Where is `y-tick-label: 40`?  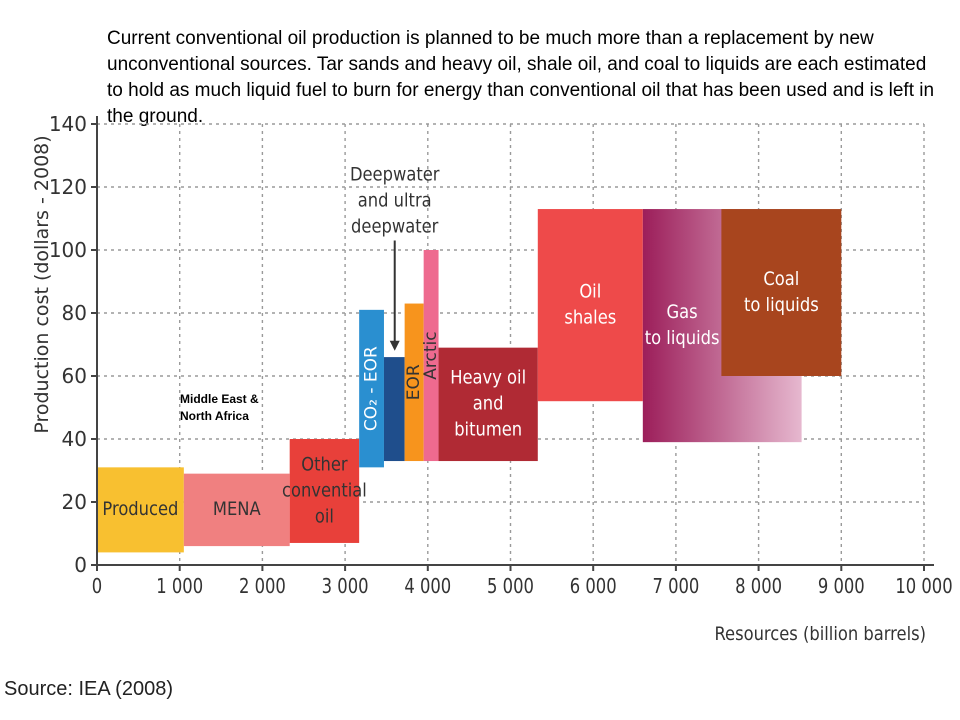
y-tick-label: 40 is located at coordinates (74, 439).